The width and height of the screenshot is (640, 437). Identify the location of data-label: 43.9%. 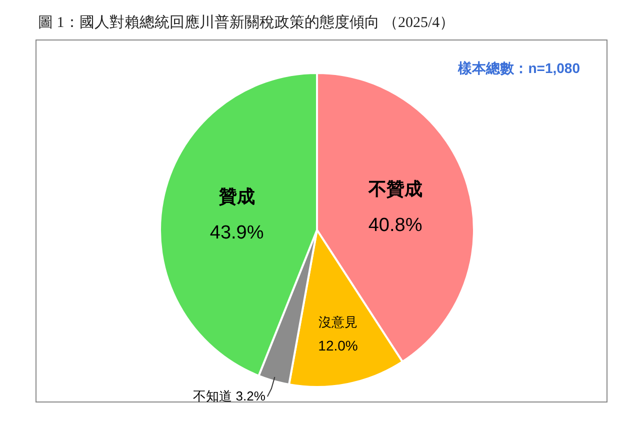
(237, 233).